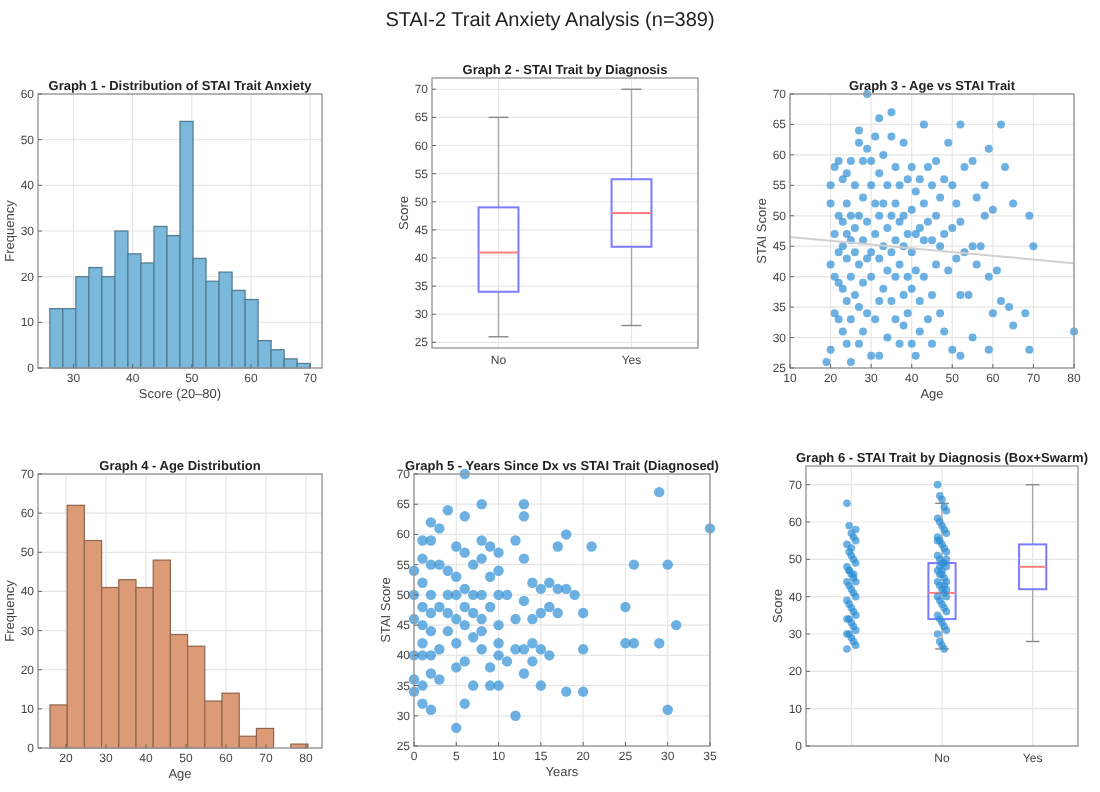 This screenshot has width=1100, height=792. Describe the element at coordinates (550, 21) in the screenshot. I see `text: STAI-2 Trait Anxiety Analysis (n=389)` at that location.